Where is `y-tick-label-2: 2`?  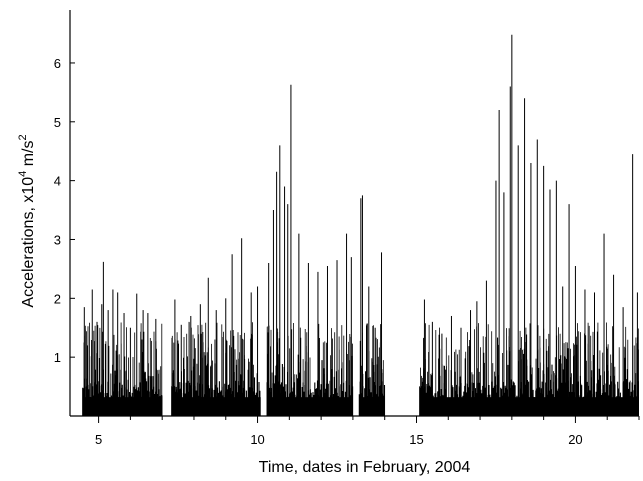
y-tick-label-2: 2 is located at coordinates (57, 298).